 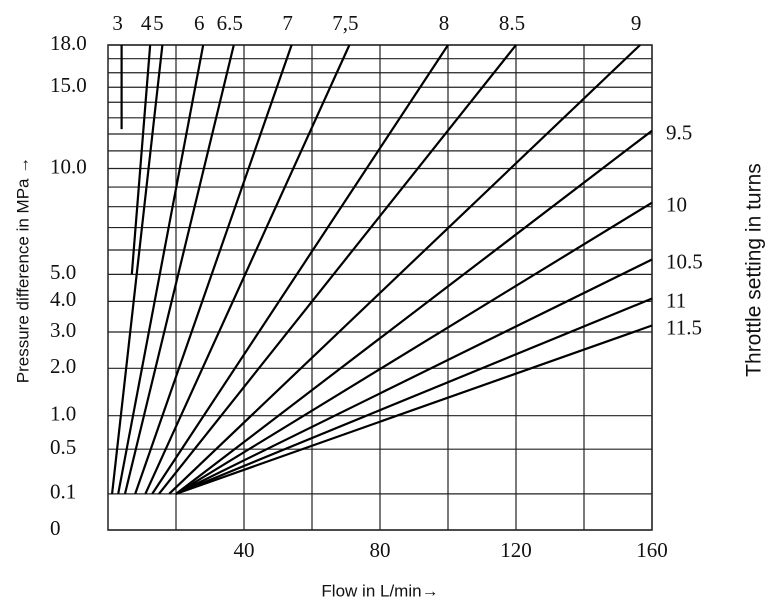 What do you see at coordinates (146, 23) in the screenshot?
I see `series-label: 4` at bounding box center [146, 23].